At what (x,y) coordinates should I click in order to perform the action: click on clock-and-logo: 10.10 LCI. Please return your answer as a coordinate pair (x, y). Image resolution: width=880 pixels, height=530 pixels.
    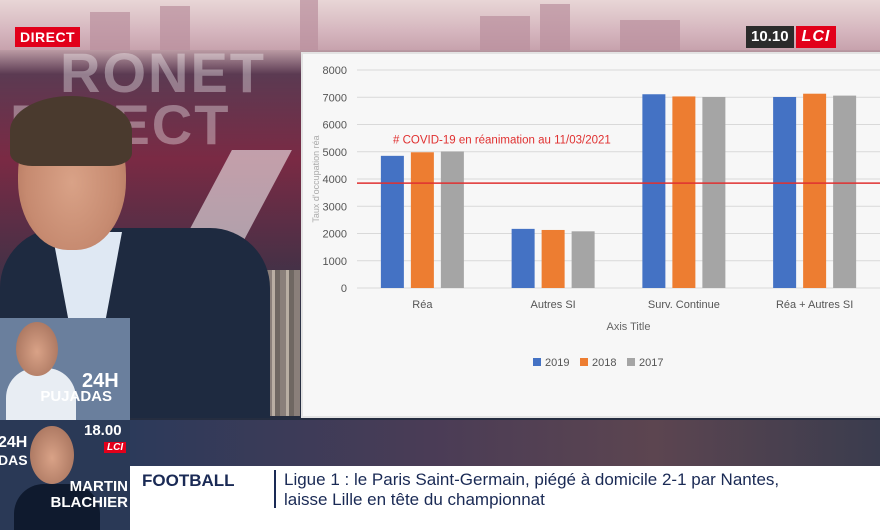
    Looking at the image, I should click on (791, 37).